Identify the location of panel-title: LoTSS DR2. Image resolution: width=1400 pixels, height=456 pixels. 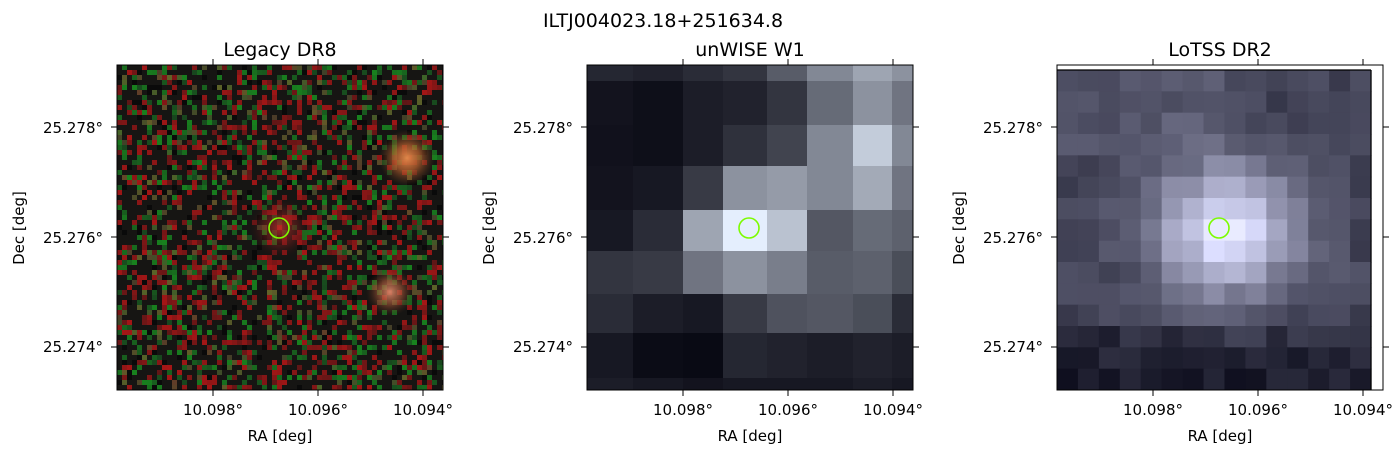
(1220, 50).